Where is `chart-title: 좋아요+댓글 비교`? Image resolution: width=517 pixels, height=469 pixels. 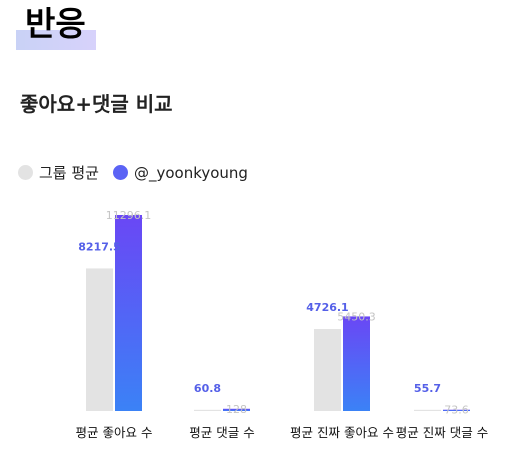
chart-title: 좋아요+댓글 비교 is located at coordinates (96, 104).